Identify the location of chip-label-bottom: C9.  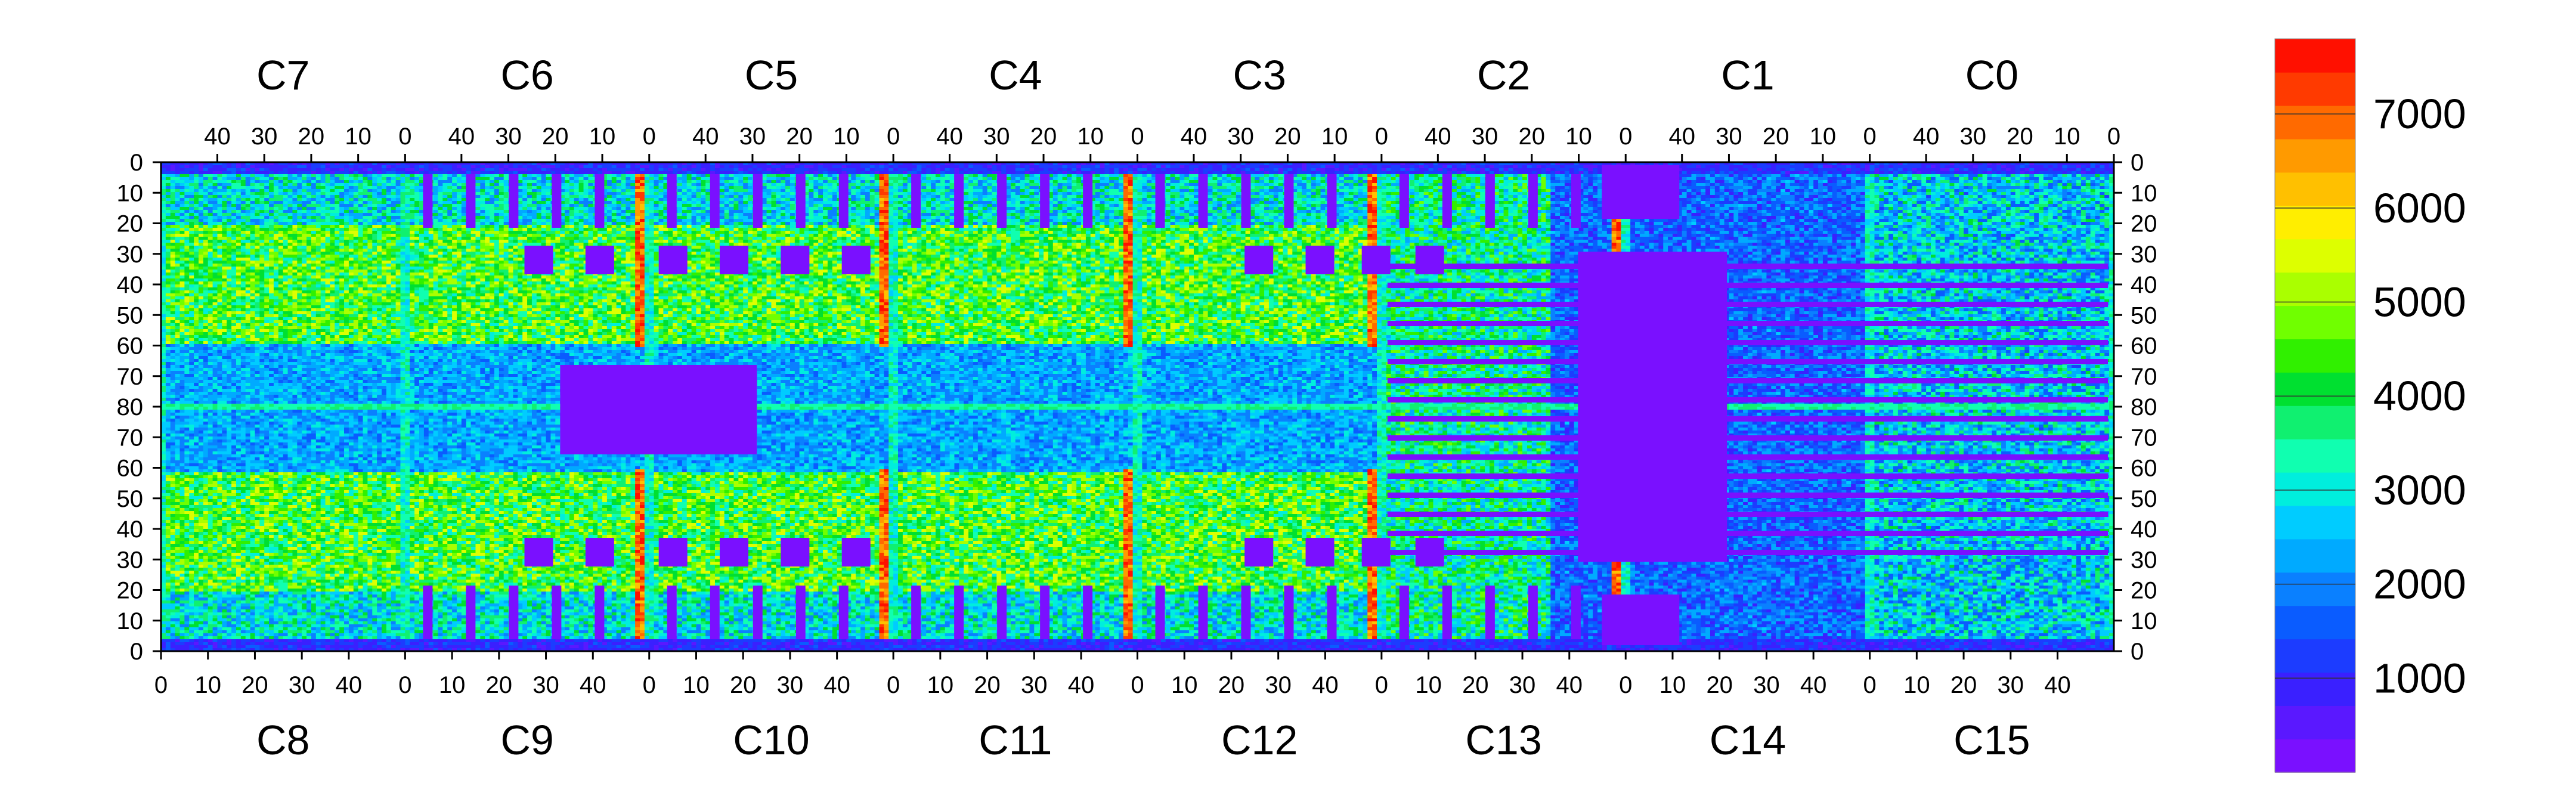
(526, 740).